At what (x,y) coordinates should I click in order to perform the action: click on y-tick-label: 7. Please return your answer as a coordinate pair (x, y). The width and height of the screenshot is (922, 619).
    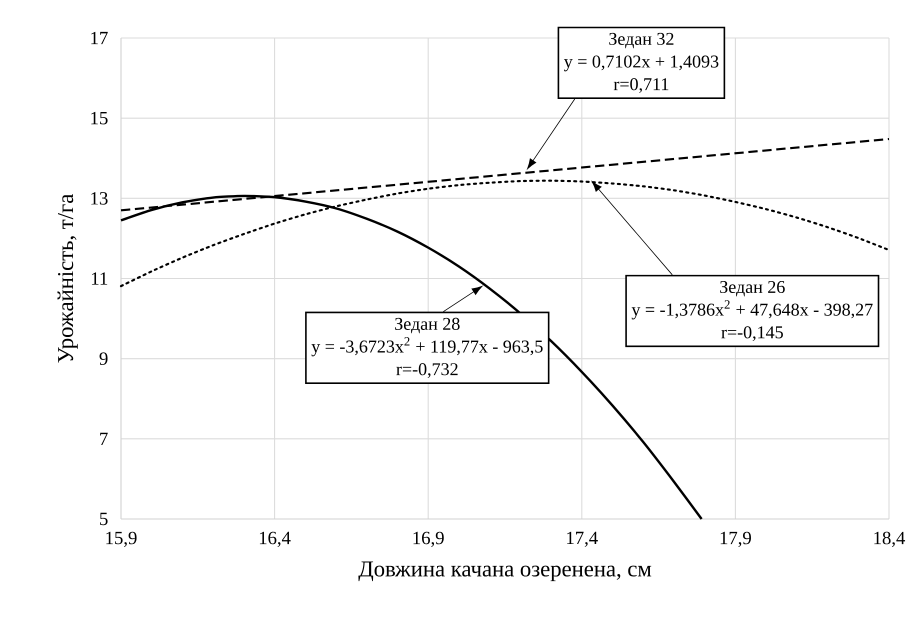
    Looking at the image, I should click on (104, 438).